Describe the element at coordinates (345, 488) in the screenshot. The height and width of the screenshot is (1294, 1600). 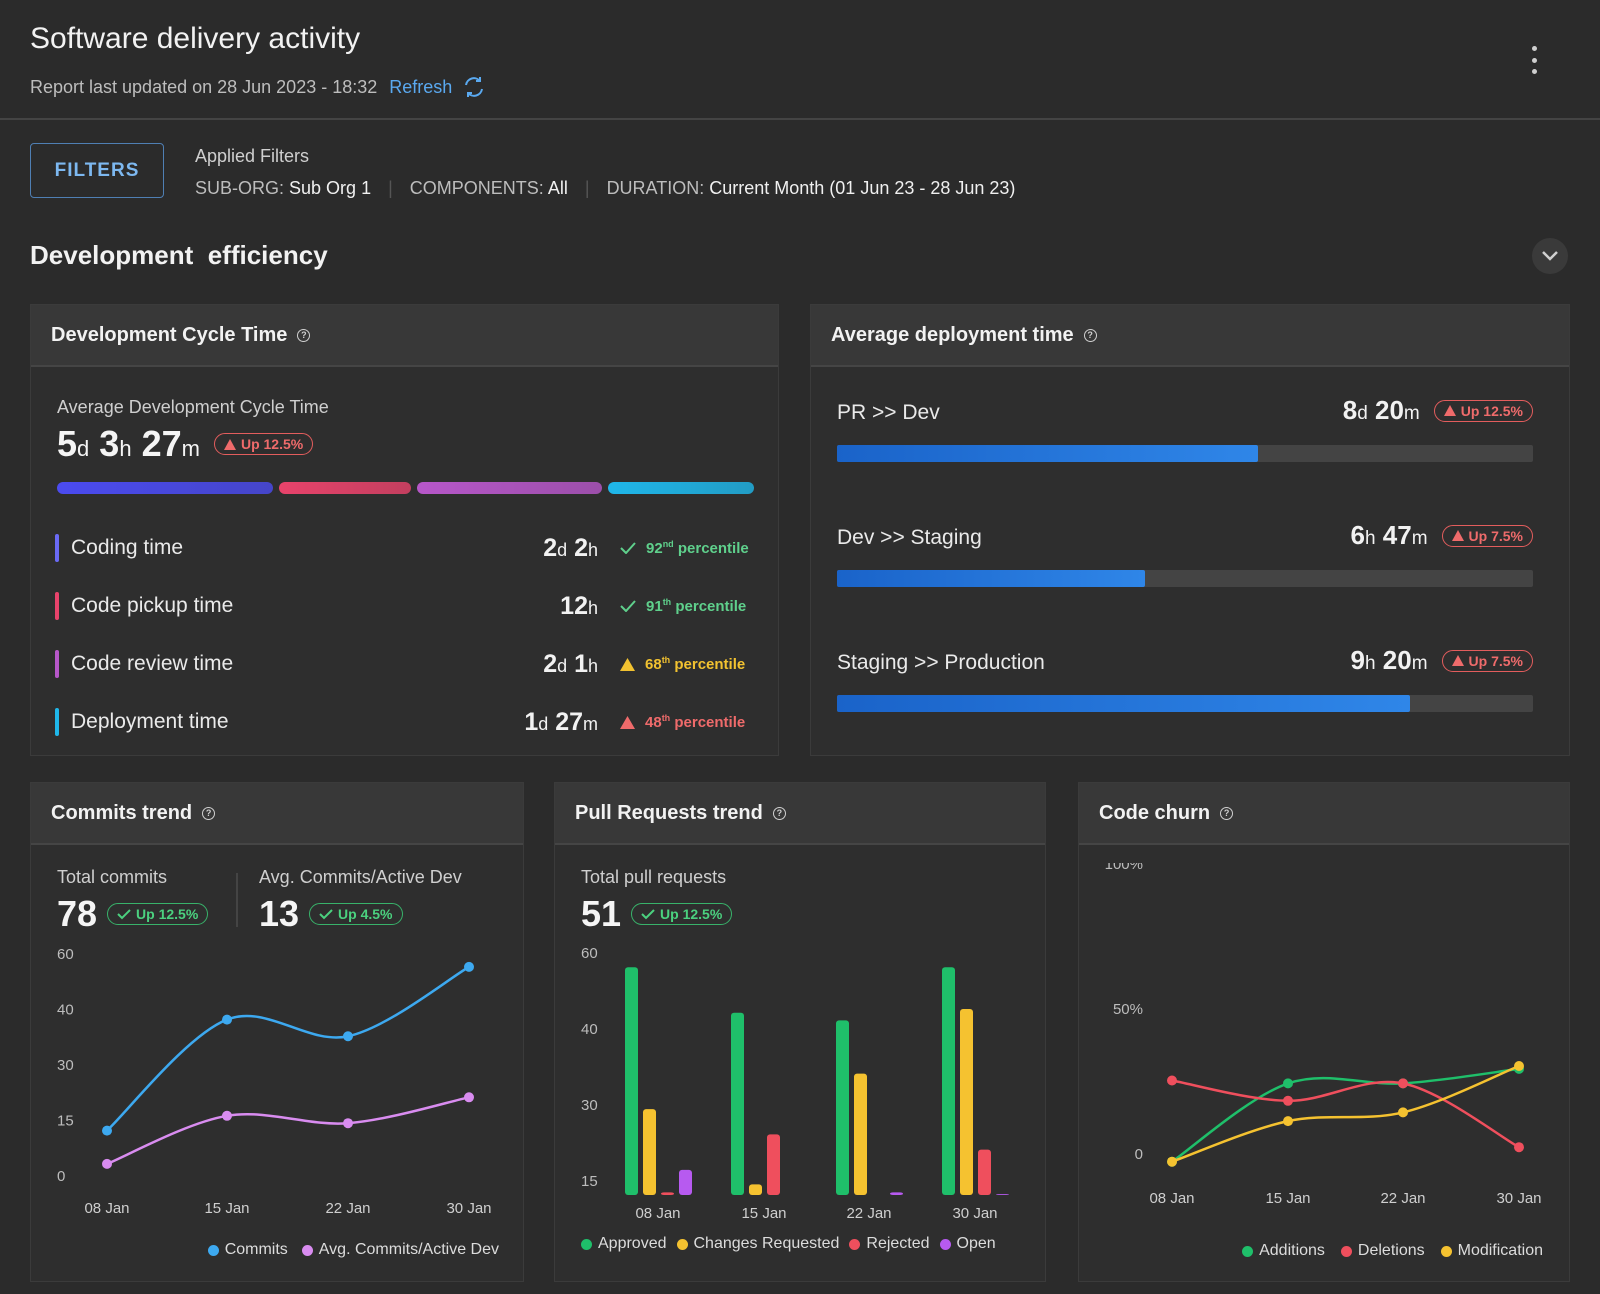
I see `segment-pickup` at that location.